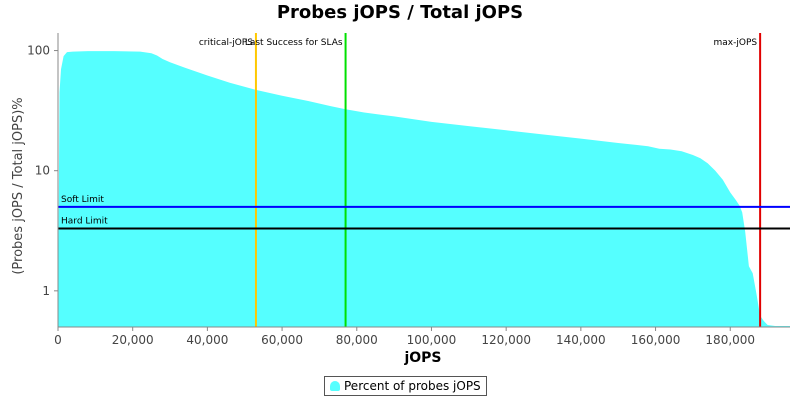  Describe the element at coordinates (581, 340) in the screenshot. I see `x-tick-label: 140,000` at that location.